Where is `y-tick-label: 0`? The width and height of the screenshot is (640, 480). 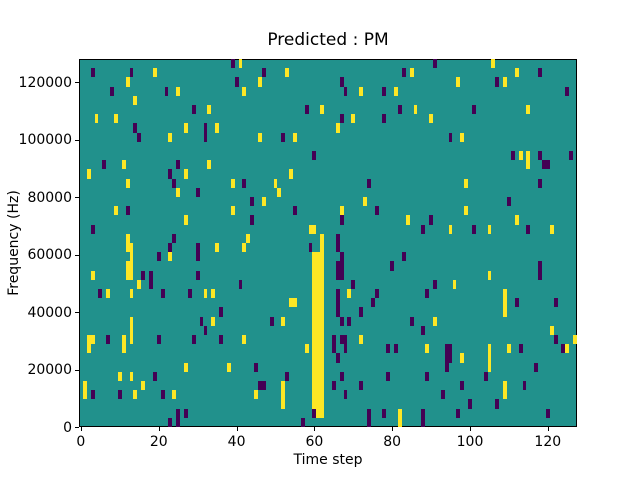 y-tick-label: 0 is located at coordinates (67, 427).